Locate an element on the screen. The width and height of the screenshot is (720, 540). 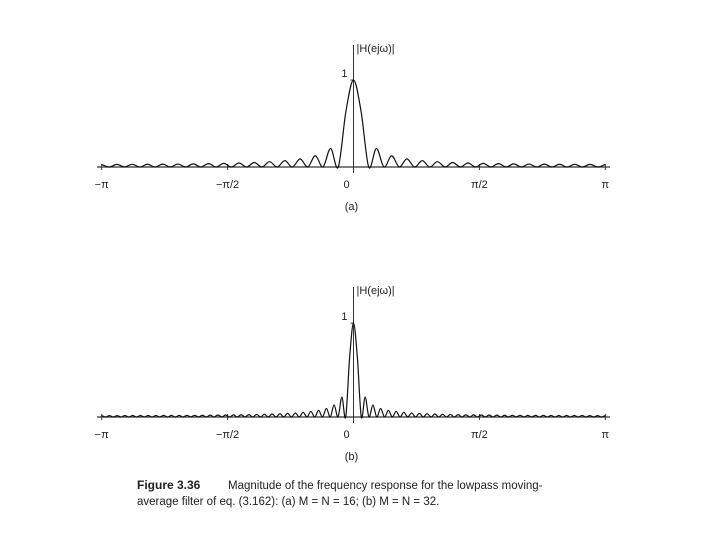
figure-number: Figure 3.36 is located at coordinates (169, 485).